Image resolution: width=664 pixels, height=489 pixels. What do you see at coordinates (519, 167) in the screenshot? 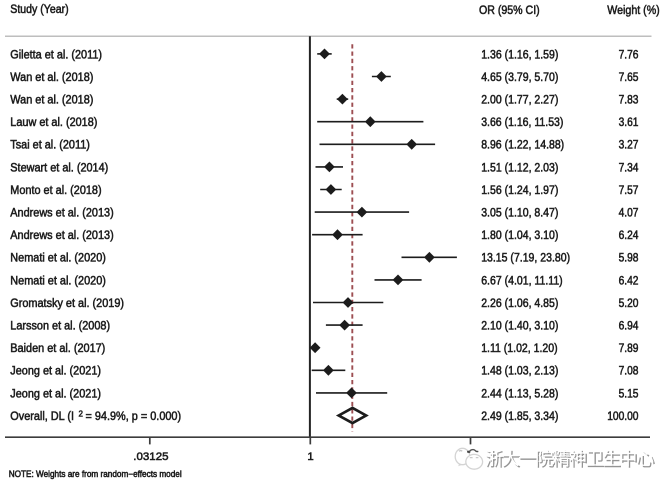
I see `svg-text: 1.51 (1.12, 2.03)` at bounding box center [519, 167].